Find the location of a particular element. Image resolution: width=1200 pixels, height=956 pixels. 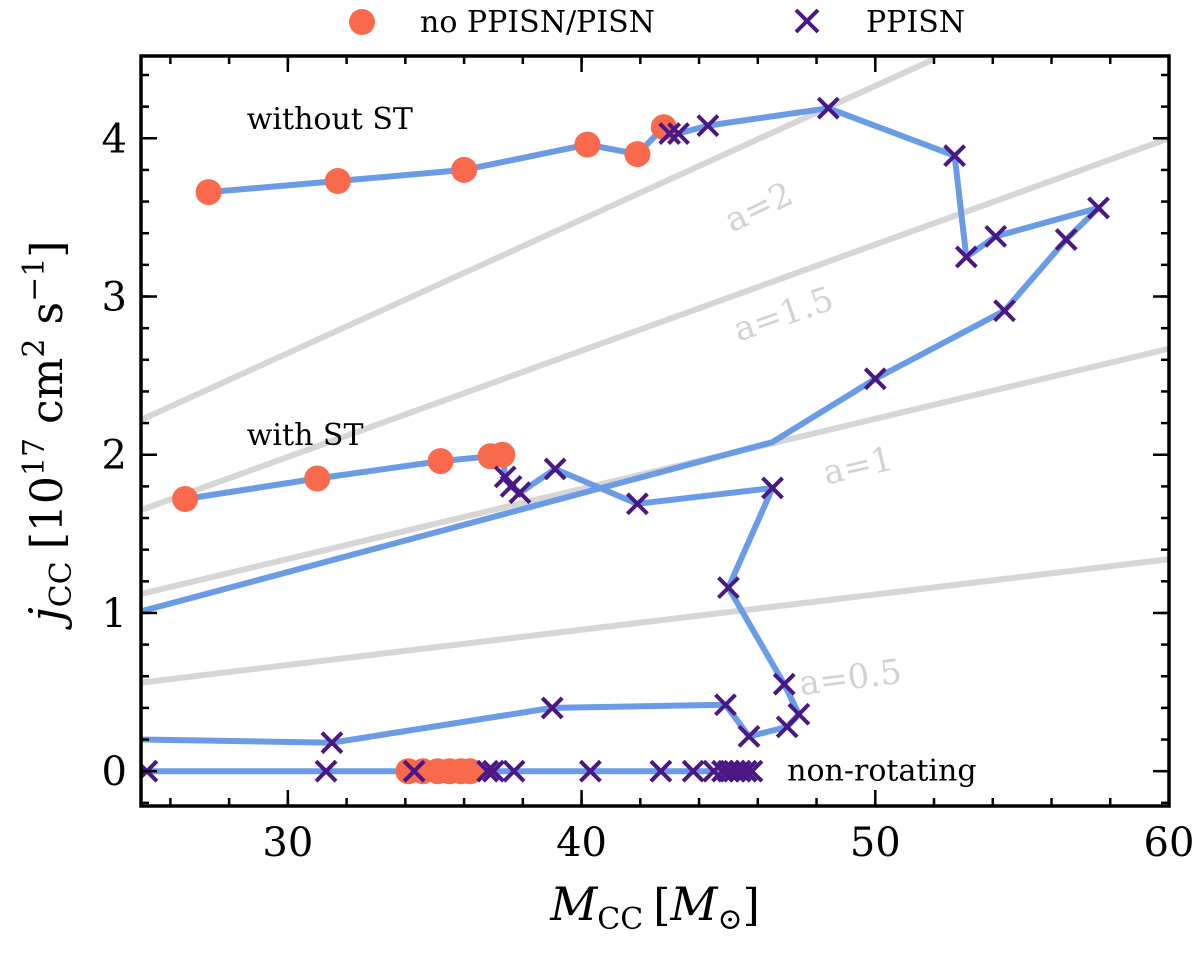

legend-label-ppisn: PPISN is located at coordinates (915, 22).